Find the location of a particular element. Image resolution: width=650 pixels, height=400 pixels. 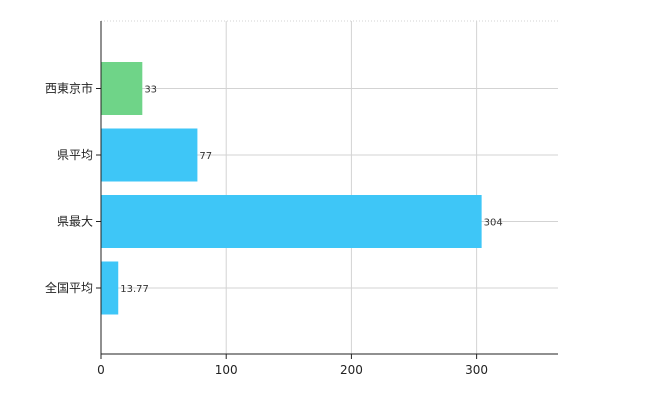

y-tick-label: 西東京市 is located at coordinates (69, 88).